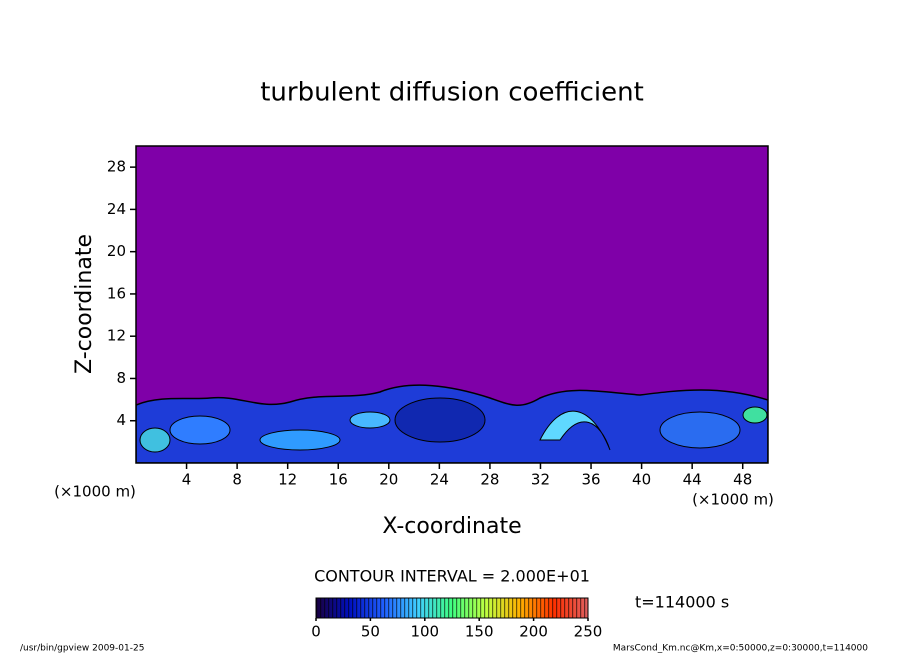 This screenshot has height=654, width=904. What do you see at coordinates (370, 632) in the screenshot?
I see `colorbar-tick-label: 50` at bounding box center [370, 632].